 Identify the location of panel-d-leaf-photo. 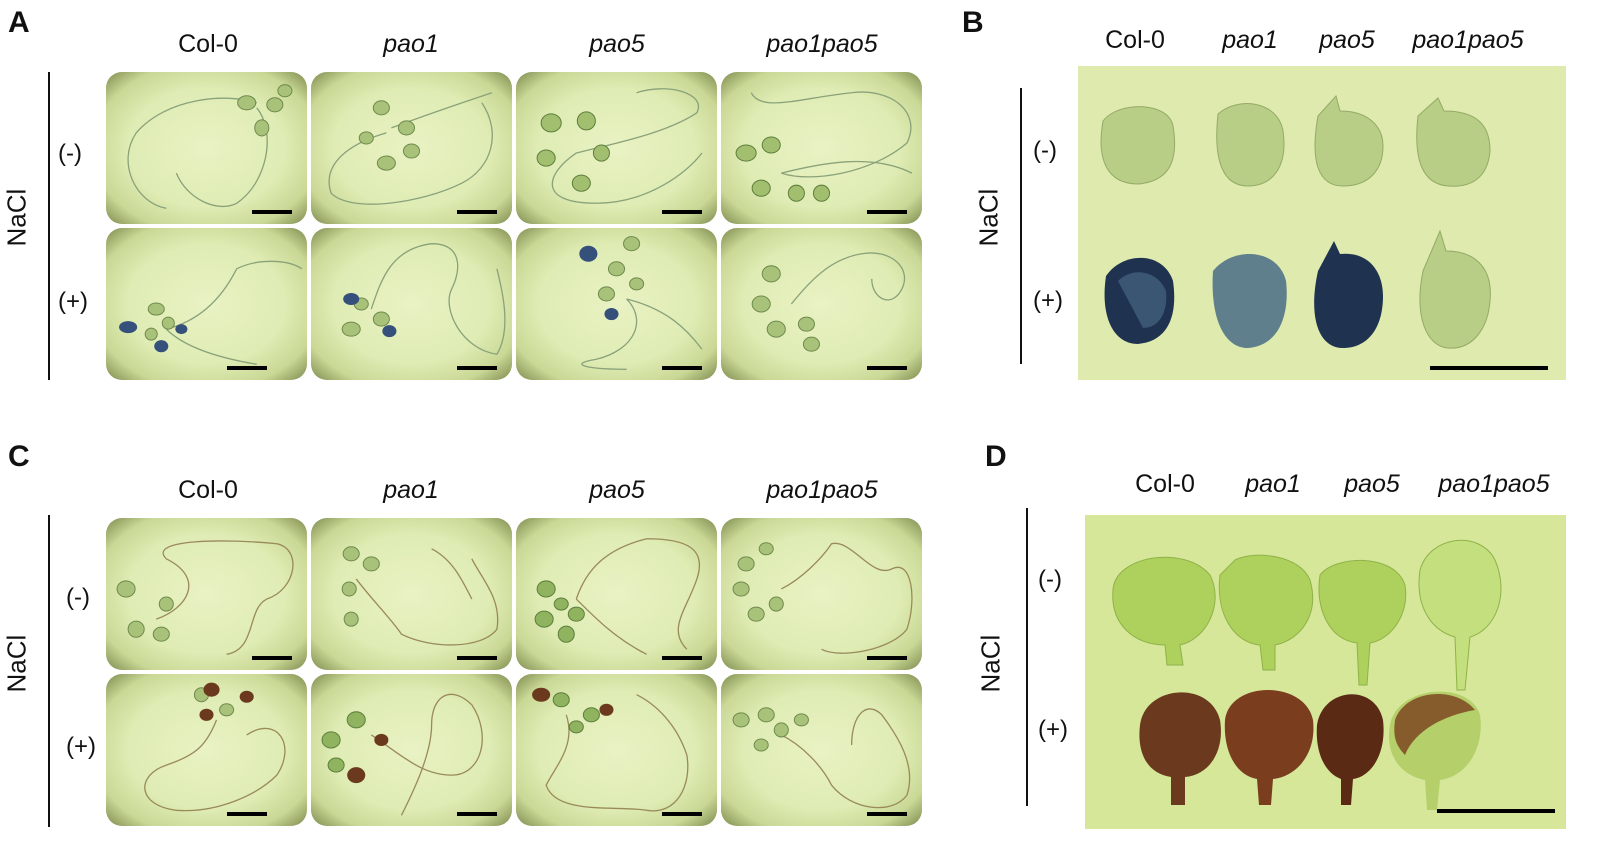
(1325, 672).